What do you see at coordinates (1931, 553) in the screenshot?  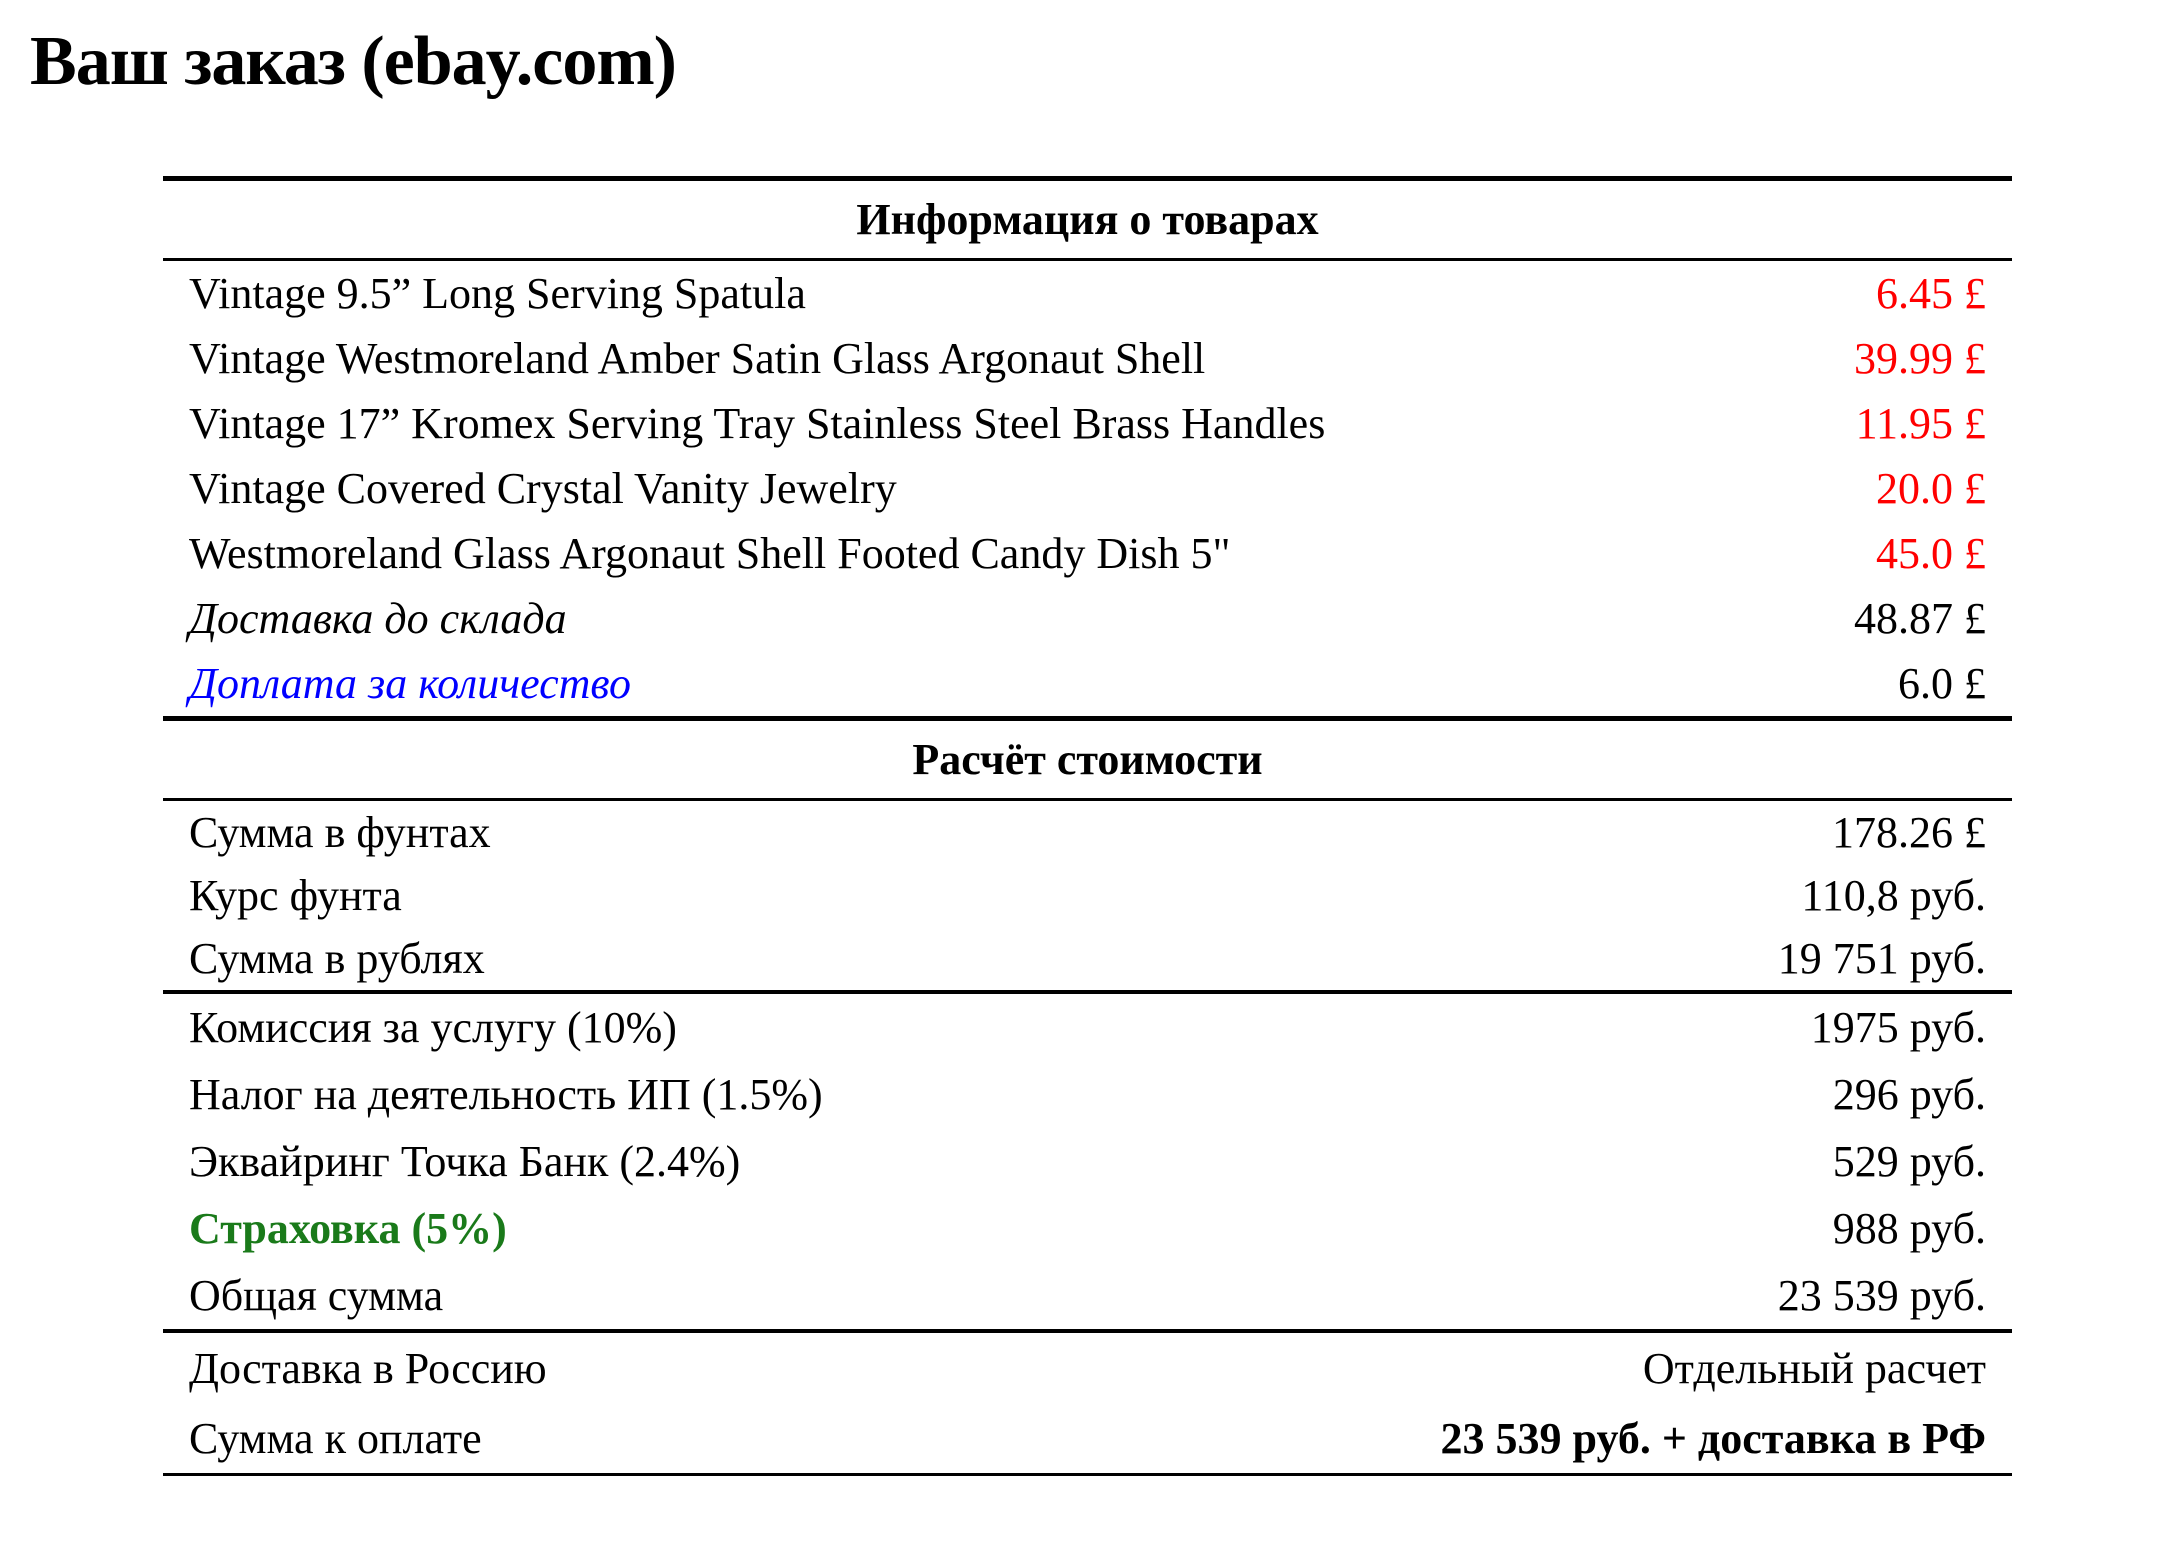 I see `item-price: 45.0 £` at bounding box center [1931, 553].